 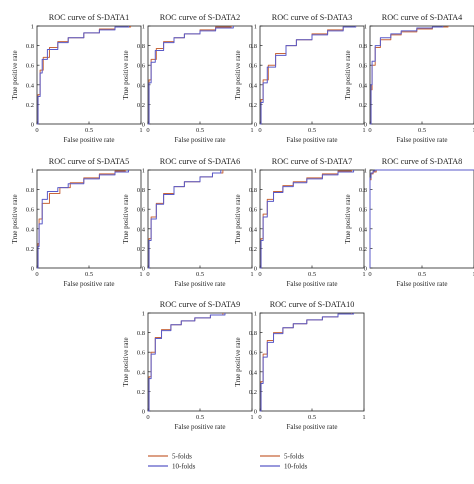 What do you see at coordinates (200, 161) in the screenshot?
I see `panel-title: ROC curve of S-DATA6` at bounding box center [200, 161].